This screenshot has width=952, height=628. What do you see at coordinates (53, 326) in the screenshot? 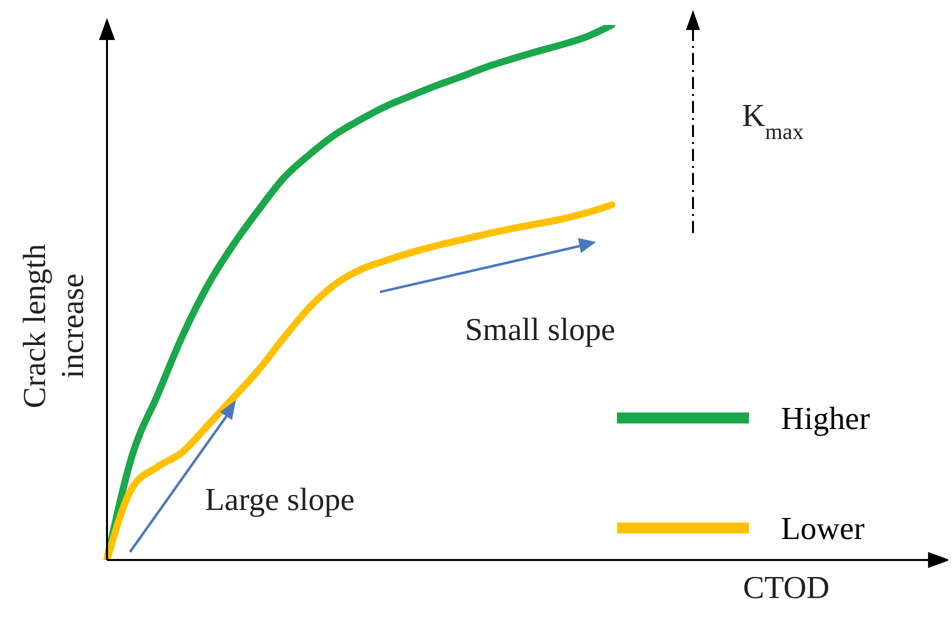
I see `y-axis-title: Crack length increase` at bounding box center [53, 326].